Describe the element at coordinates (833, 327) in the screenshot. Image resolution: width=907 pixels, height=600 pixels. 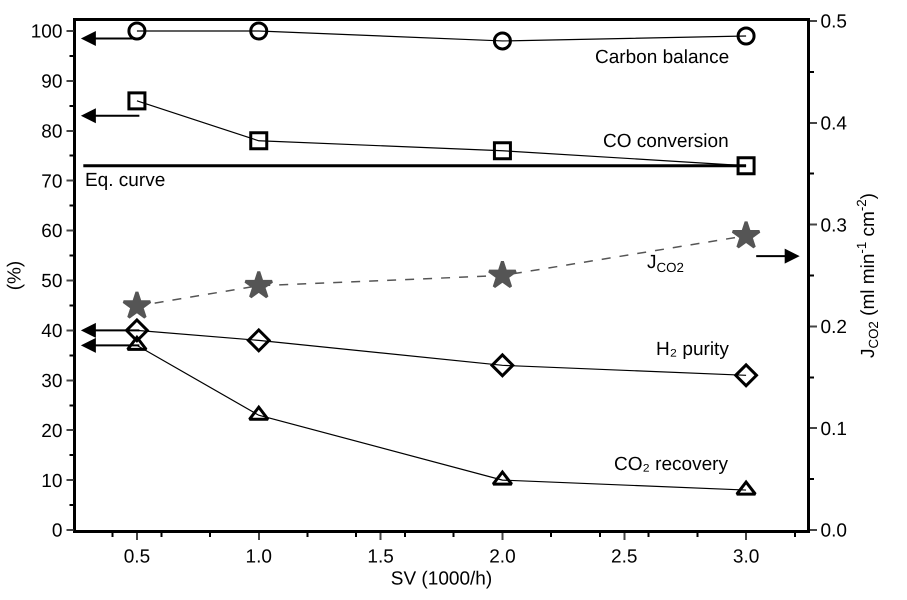
I see `y2-tick-label: 0.2` at that location.